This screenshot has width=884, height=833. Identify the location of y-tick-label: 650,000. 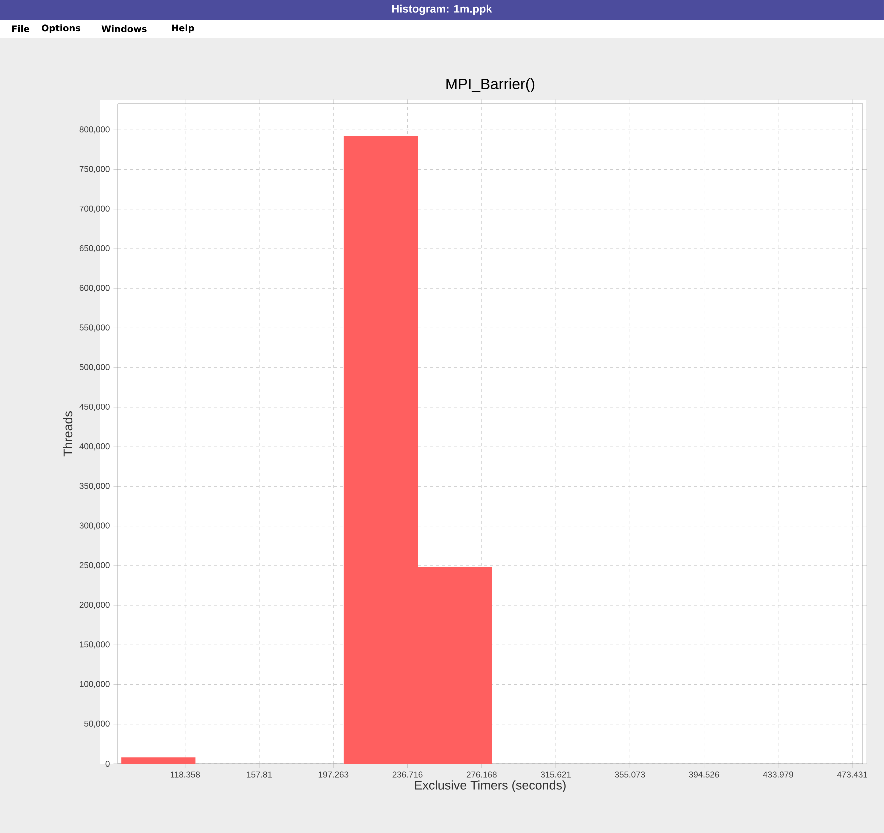
(95, 248).